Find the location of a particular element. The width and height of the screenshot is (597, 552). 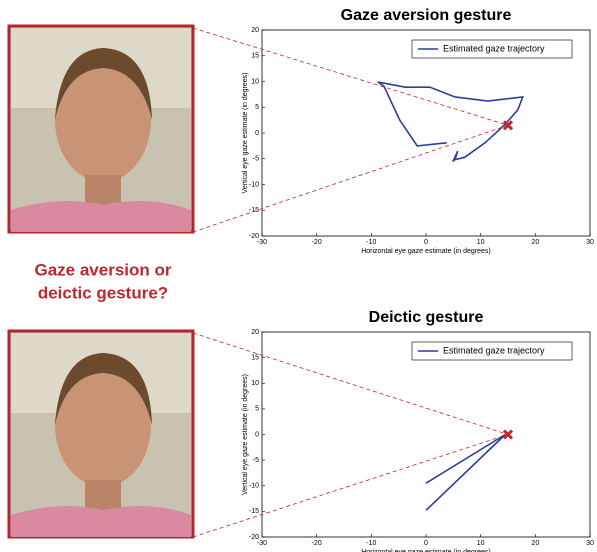

chart-title: Deictic gesture is located at coordinates (426, 317).